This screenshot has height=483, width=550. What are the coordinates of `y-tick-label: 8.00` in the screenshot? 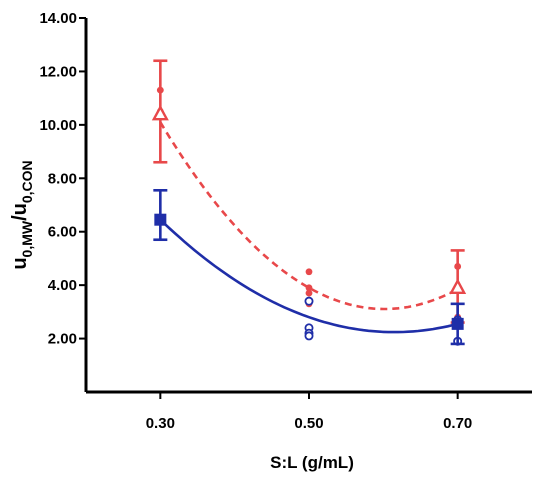 It's located at (62, 178).